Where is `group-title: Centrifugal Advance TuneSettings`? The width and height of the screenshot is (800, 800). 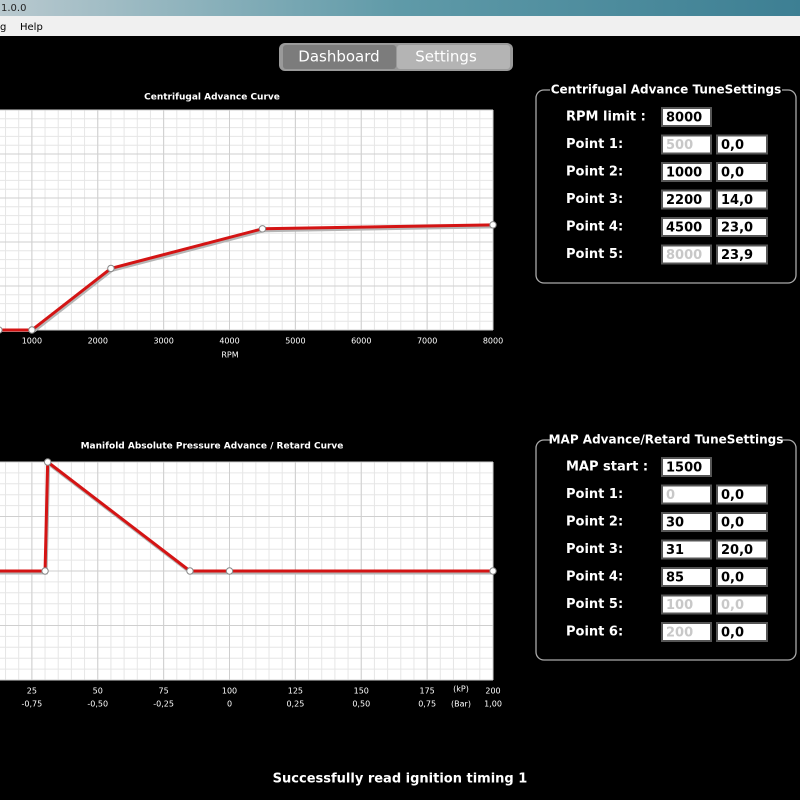
group-title: Centrifugal Advance TuneSettings is located at coordinates (666, 90).